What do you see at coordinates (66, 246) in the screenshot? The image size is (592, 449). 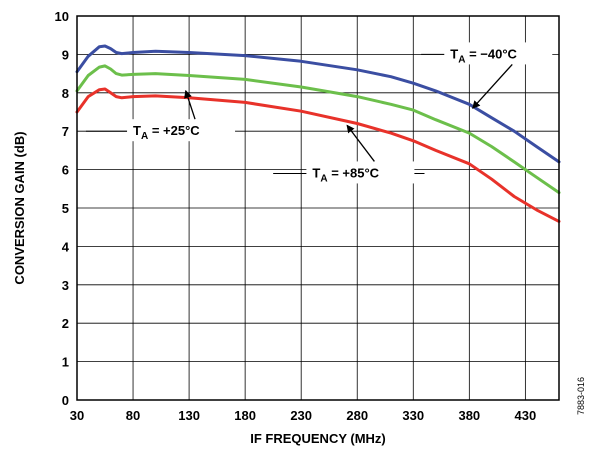 I see `y-tick-label: 4` at bounding box center [66, 246].